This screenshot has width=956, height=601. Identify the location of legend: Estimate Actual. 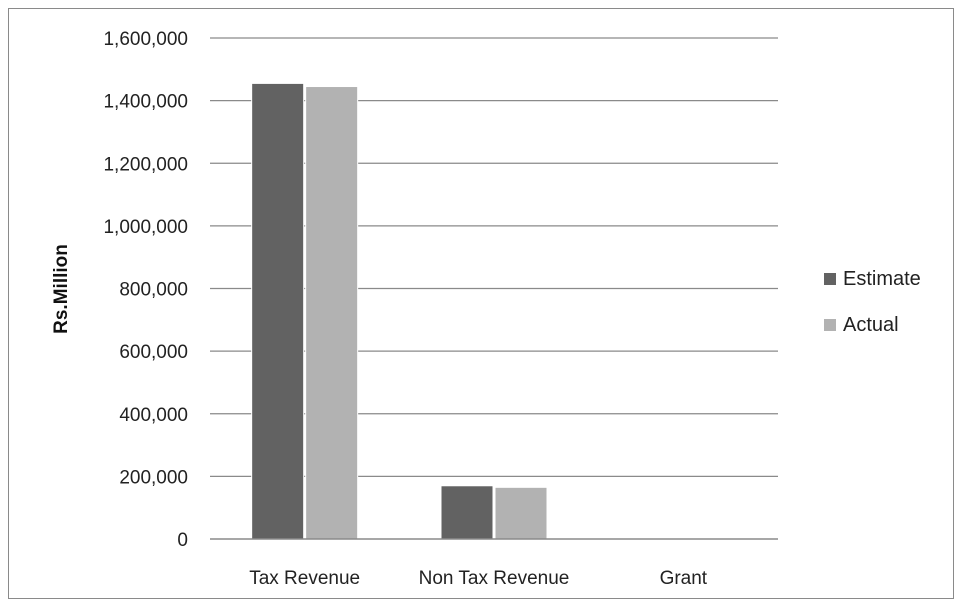
(872, 302).